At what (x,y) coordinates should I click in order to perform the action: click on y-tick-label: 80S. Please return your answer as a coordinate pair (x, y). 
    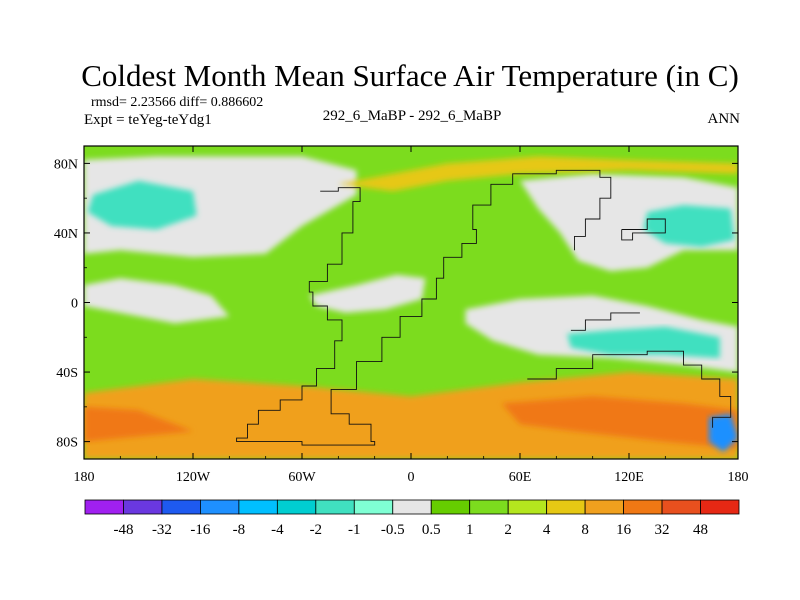
    Looking at the image, I should click on (67, 443).